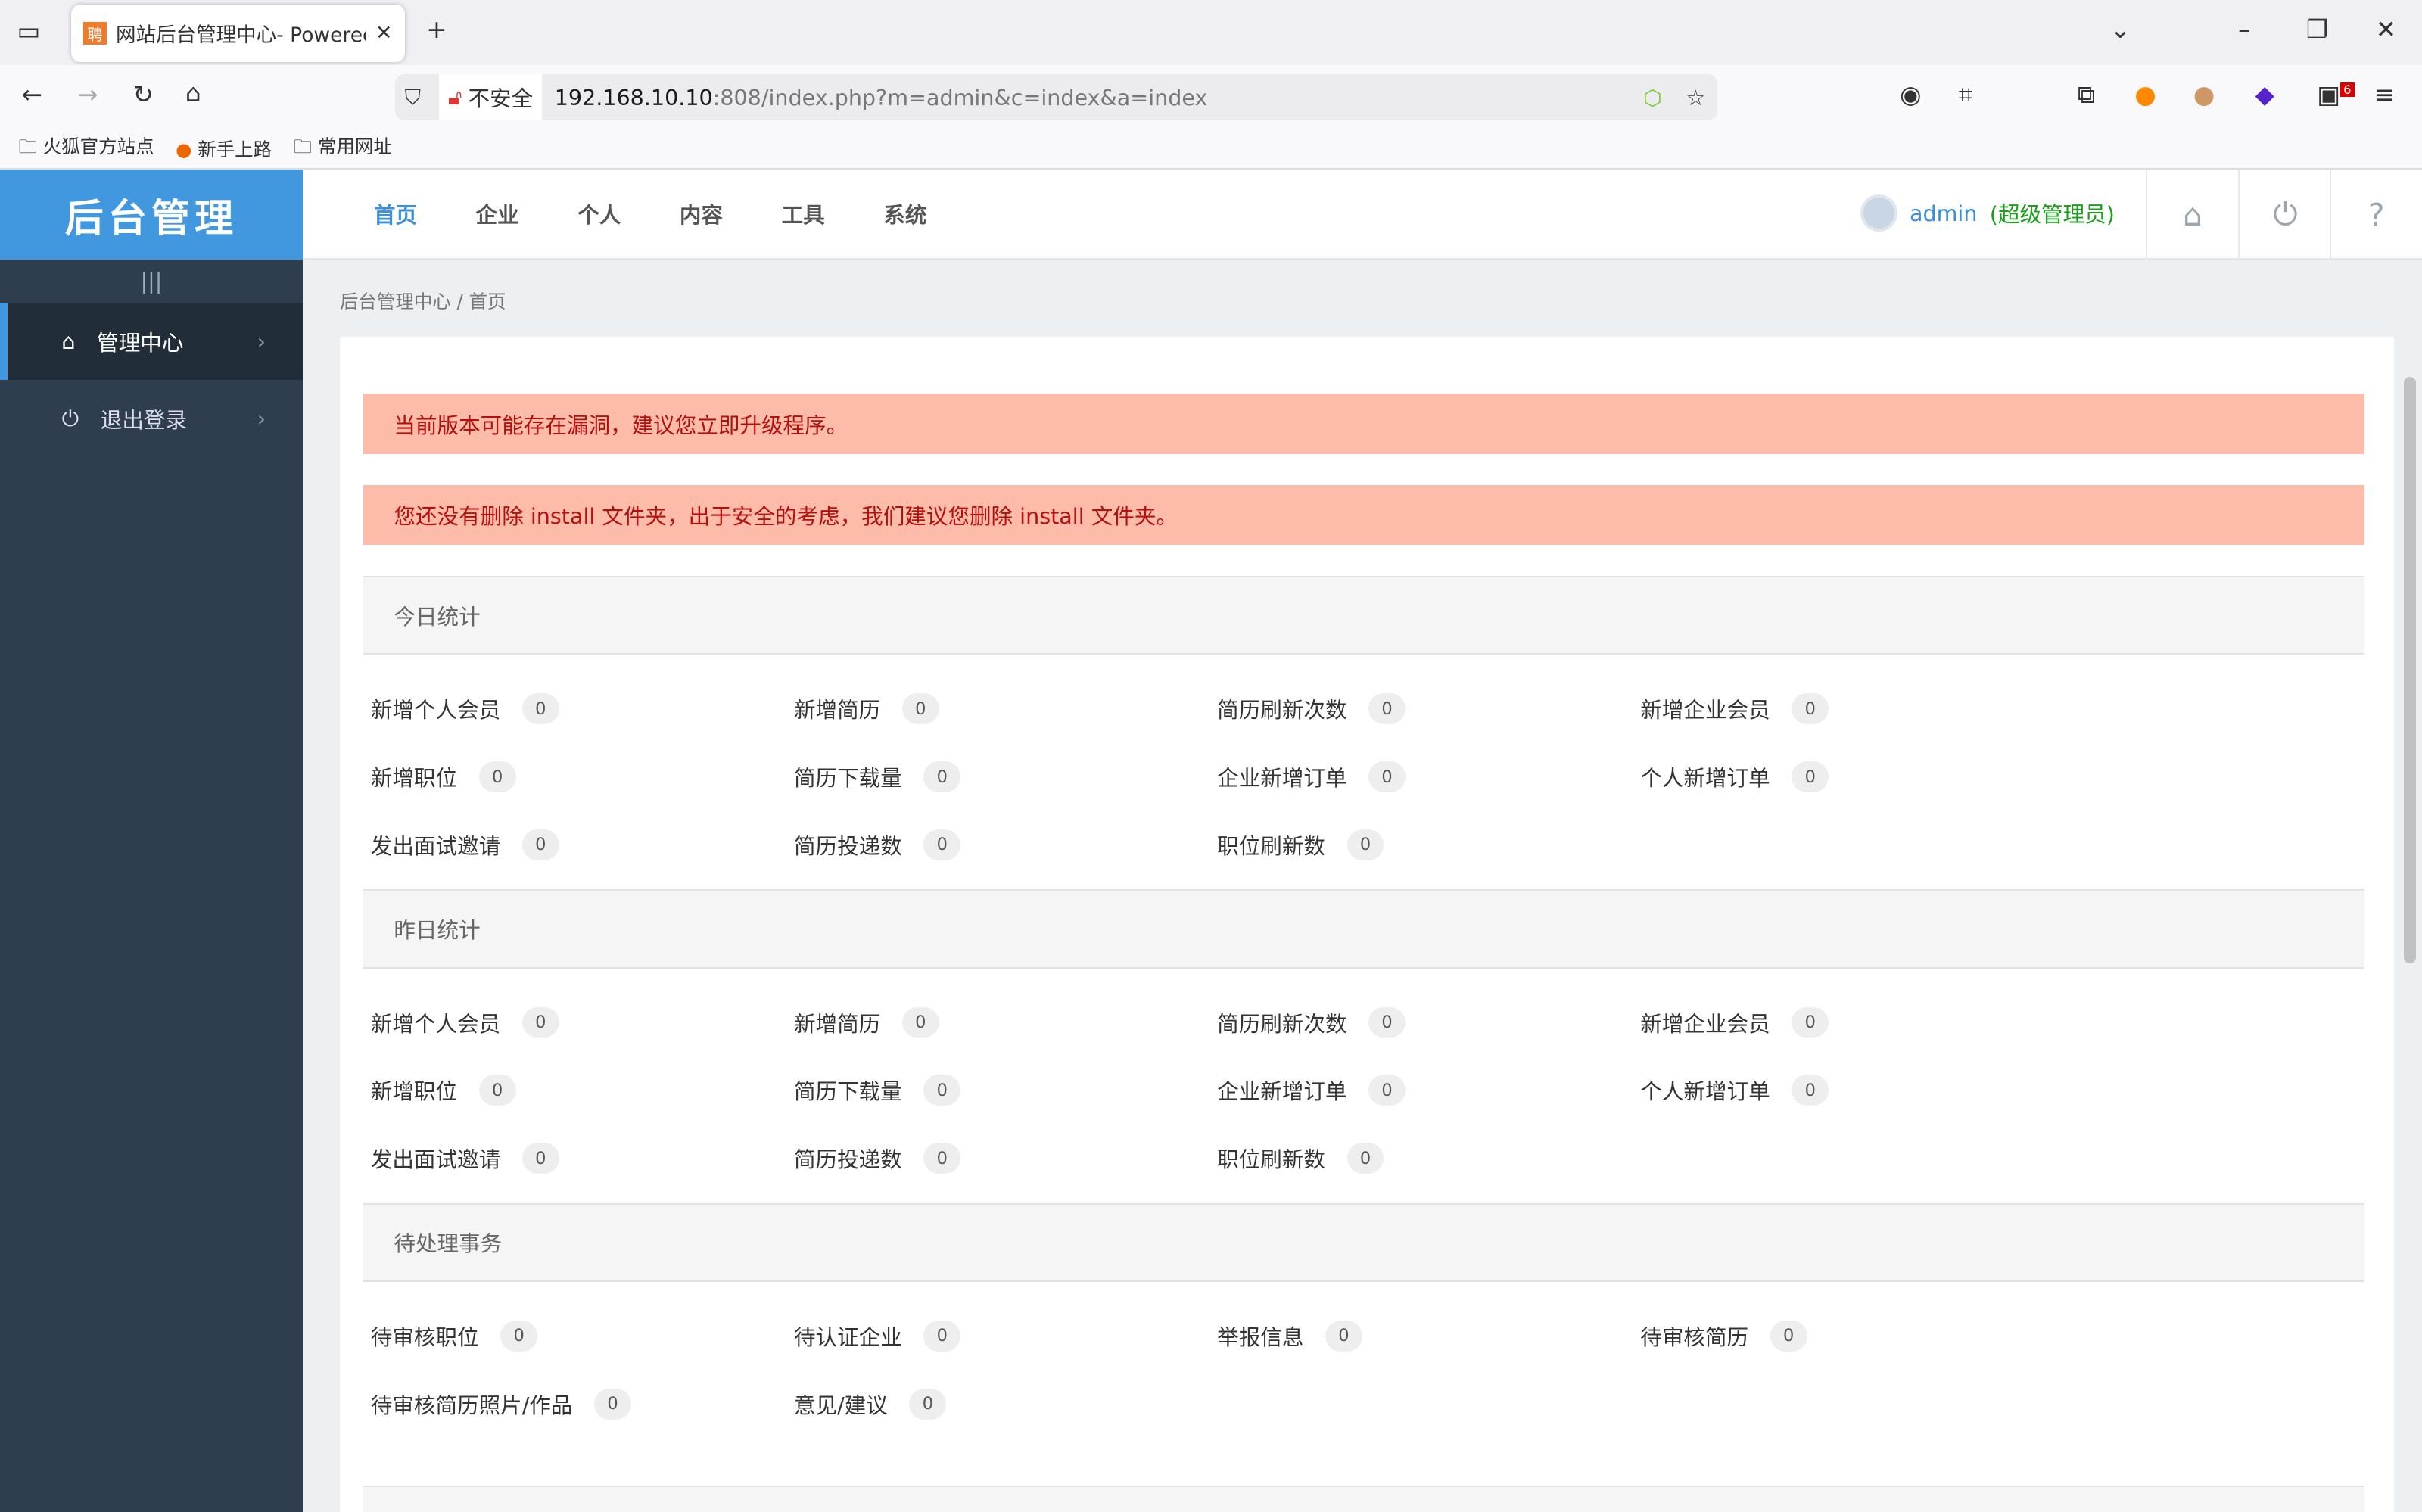 The image size is (2422, 1512). Describe the element at coordinates (152, 341) in the screenshot. I see `sidebar-item-admin-center: ⌂ 管理中心 ›` at that location.